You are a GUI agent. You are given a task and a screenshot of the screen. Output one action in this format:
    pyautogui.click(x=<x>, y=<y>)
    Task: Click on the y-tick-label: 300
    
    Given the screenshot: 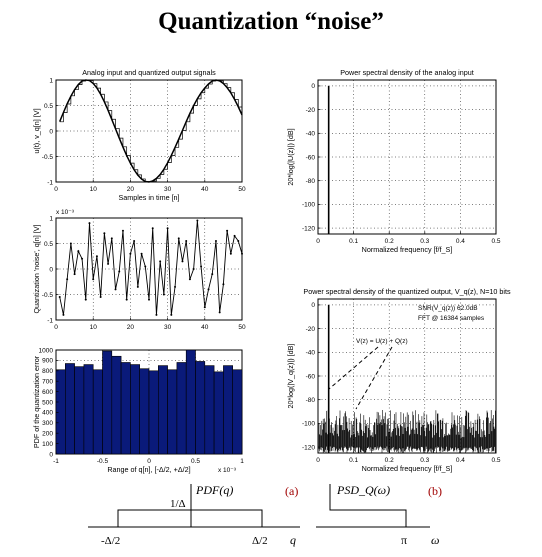 What is the action you would take?
    pyautogui.click(x=47, y=423)
    